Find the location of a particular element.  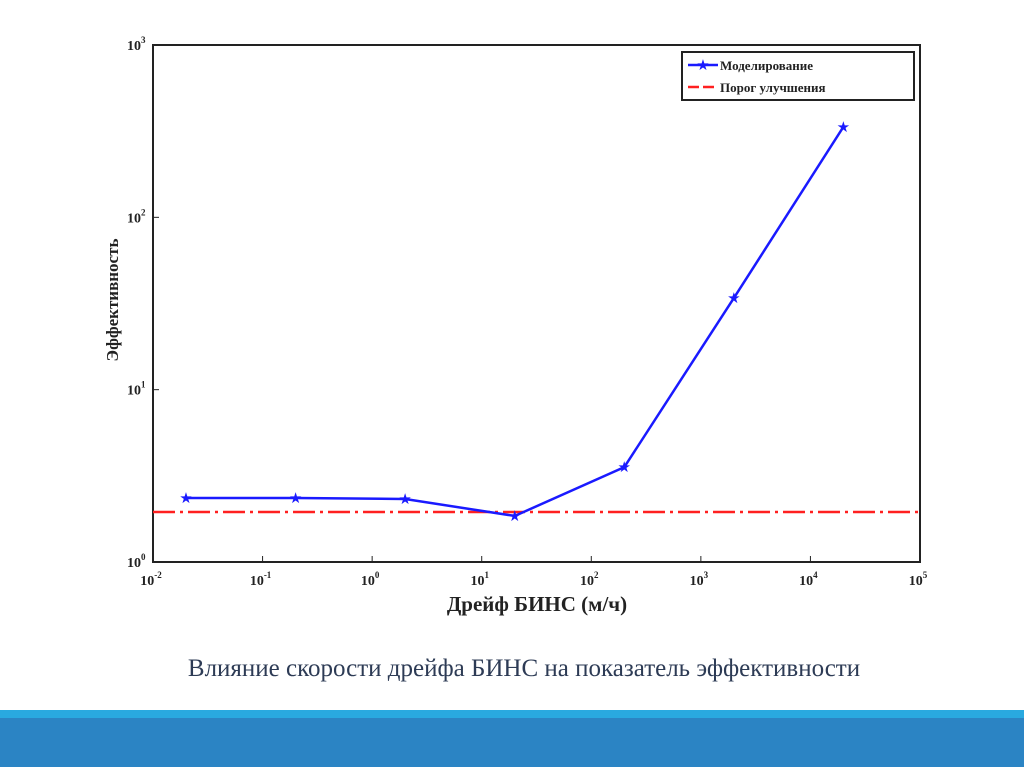

y-tick-exponent: 0 is located at coordinates (143, 557).